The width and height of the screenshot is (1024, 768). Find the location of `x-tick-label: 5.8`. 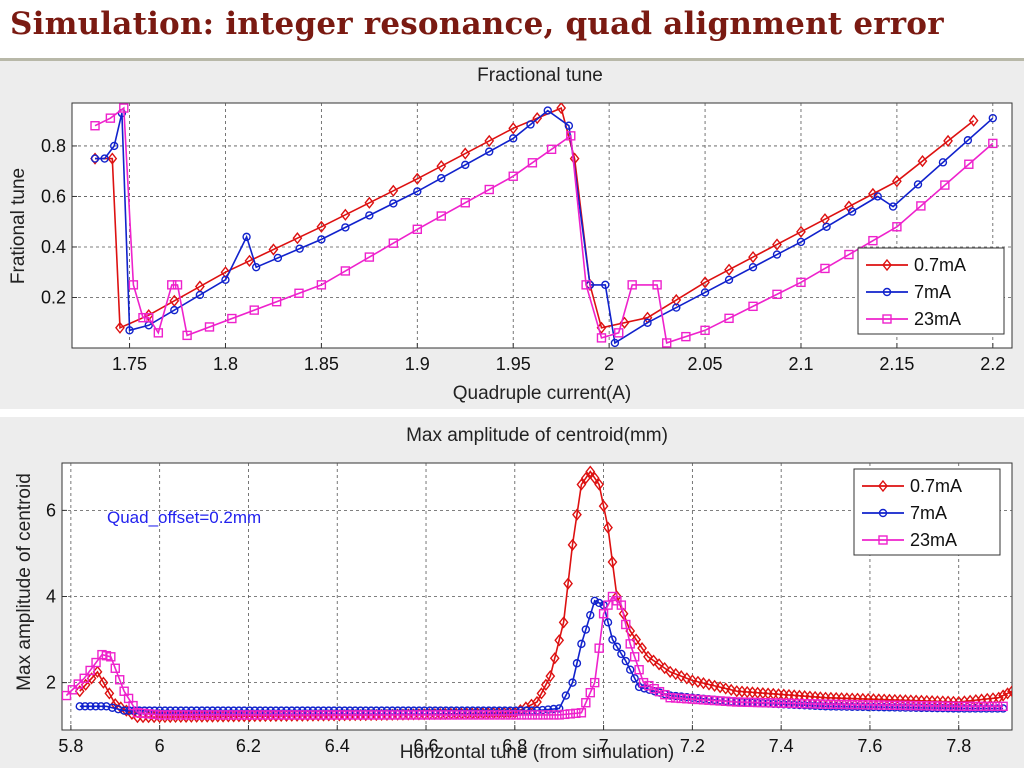

x-tick-label: 5.8 is located at coordinates (70, 746).